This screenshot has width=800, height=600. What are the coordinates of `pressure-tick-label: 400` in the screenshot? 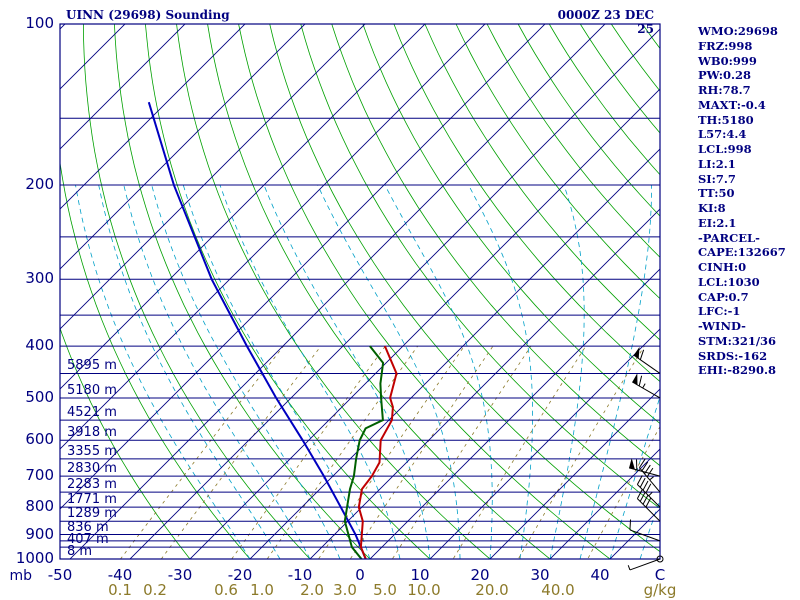 It's located at (39, 345).